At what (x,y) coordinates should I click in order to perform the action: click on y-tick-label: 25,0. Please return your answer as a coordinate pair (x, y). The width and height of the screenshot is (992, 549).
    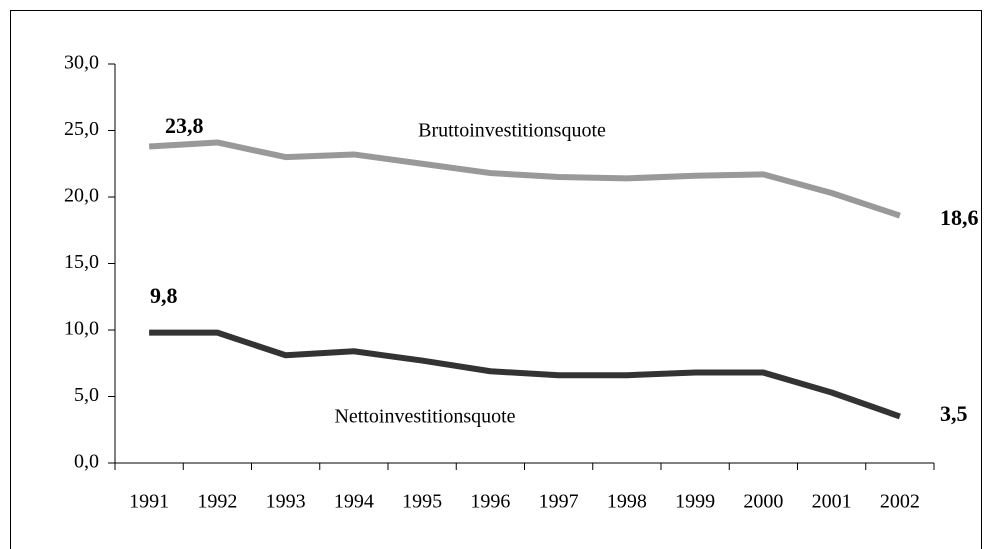
    Looking at the image, I should click on (81, 129).